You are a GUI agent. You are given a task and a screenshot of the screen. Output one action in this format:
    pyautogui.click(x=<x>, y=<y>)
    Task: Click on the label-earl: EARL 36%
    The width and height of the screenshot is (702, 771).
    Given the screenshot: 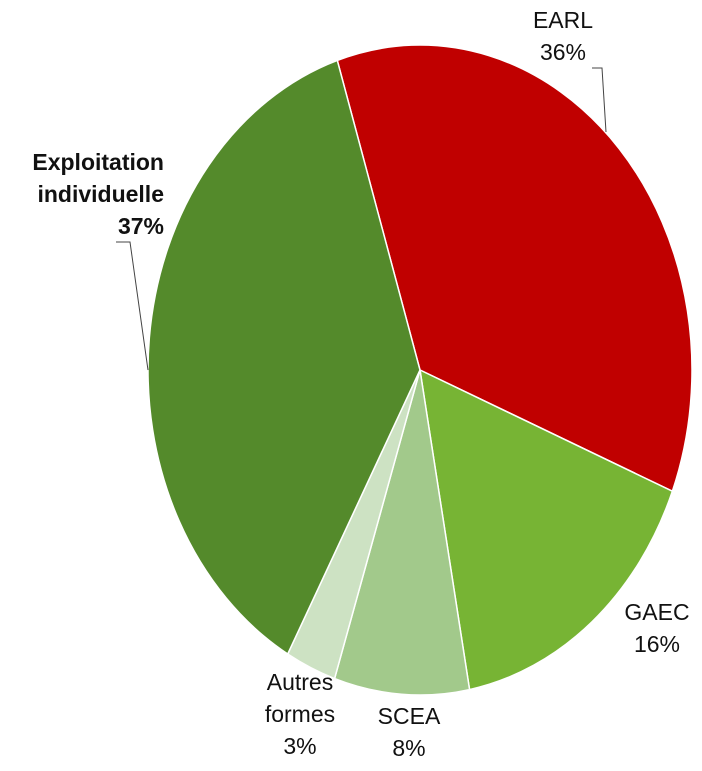 What is the action you would take?
    pyautogui.click(x=563, y=36)
    